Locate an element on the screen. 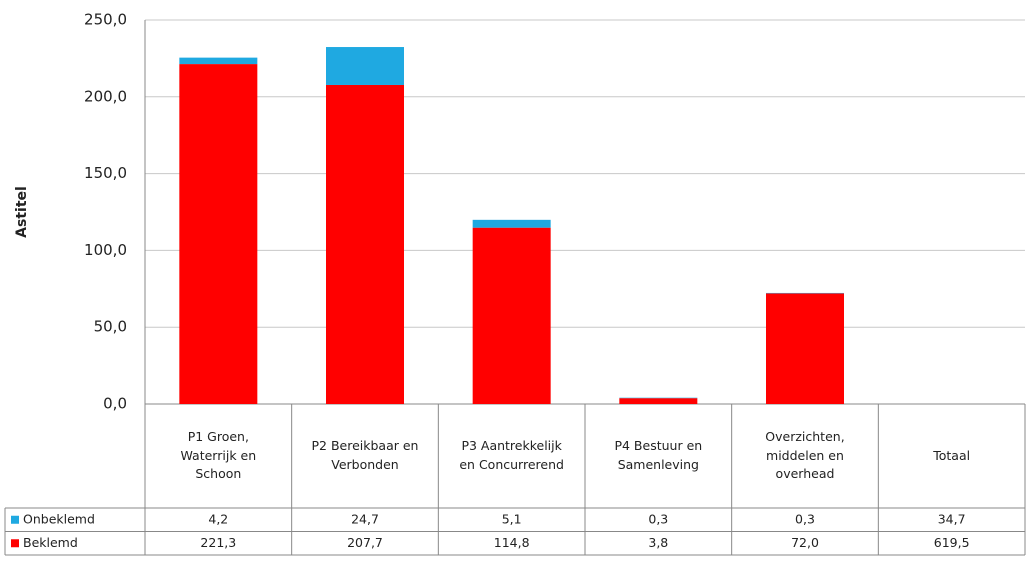 Image resolution: width=1027 pixels, height=563 pixels. y-tick-label: 50,0 is located at coordinates (110, 327).